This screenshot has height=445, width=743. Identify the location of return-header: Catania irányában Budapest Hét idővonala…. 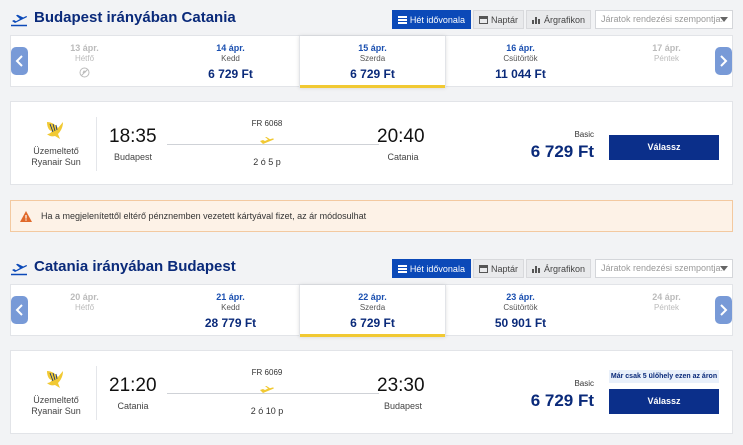
(371, 269).